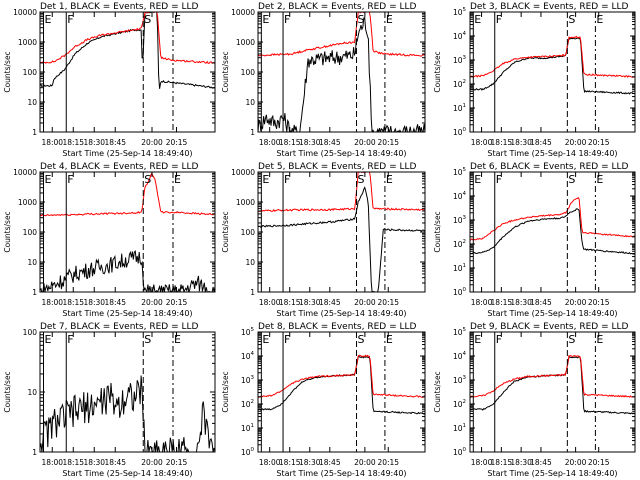 The width and height of the screenshot is (640, 480). Describe the element at coordinates (521, 462) in the screenshot. I see `x-tick-label: 18:30` at that location.